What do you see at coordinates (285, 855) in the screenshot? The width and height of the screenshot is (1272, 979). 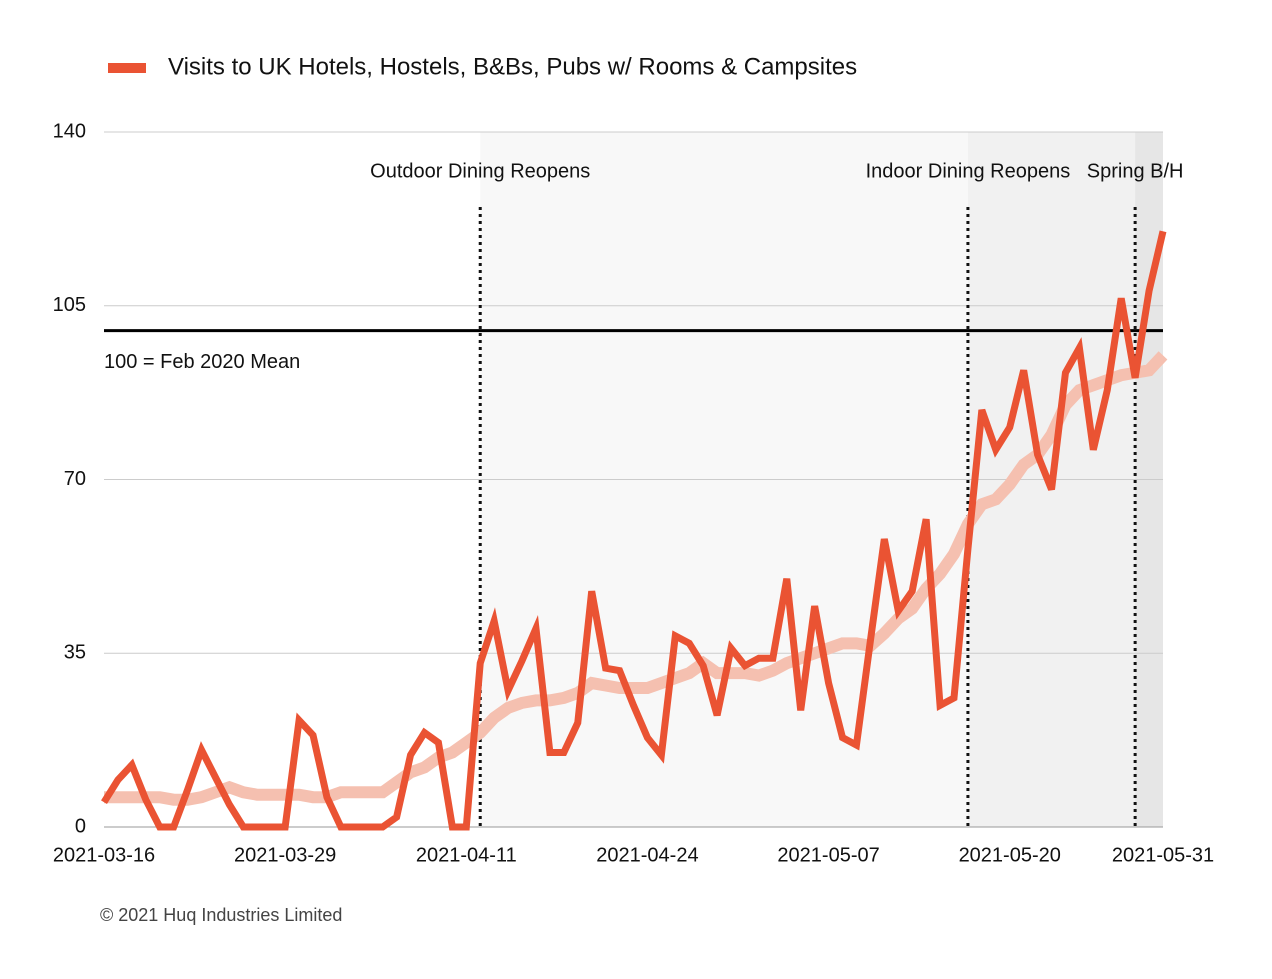 I see `x-tick-label: 2021-03-29` at bounding box center [285, 855].